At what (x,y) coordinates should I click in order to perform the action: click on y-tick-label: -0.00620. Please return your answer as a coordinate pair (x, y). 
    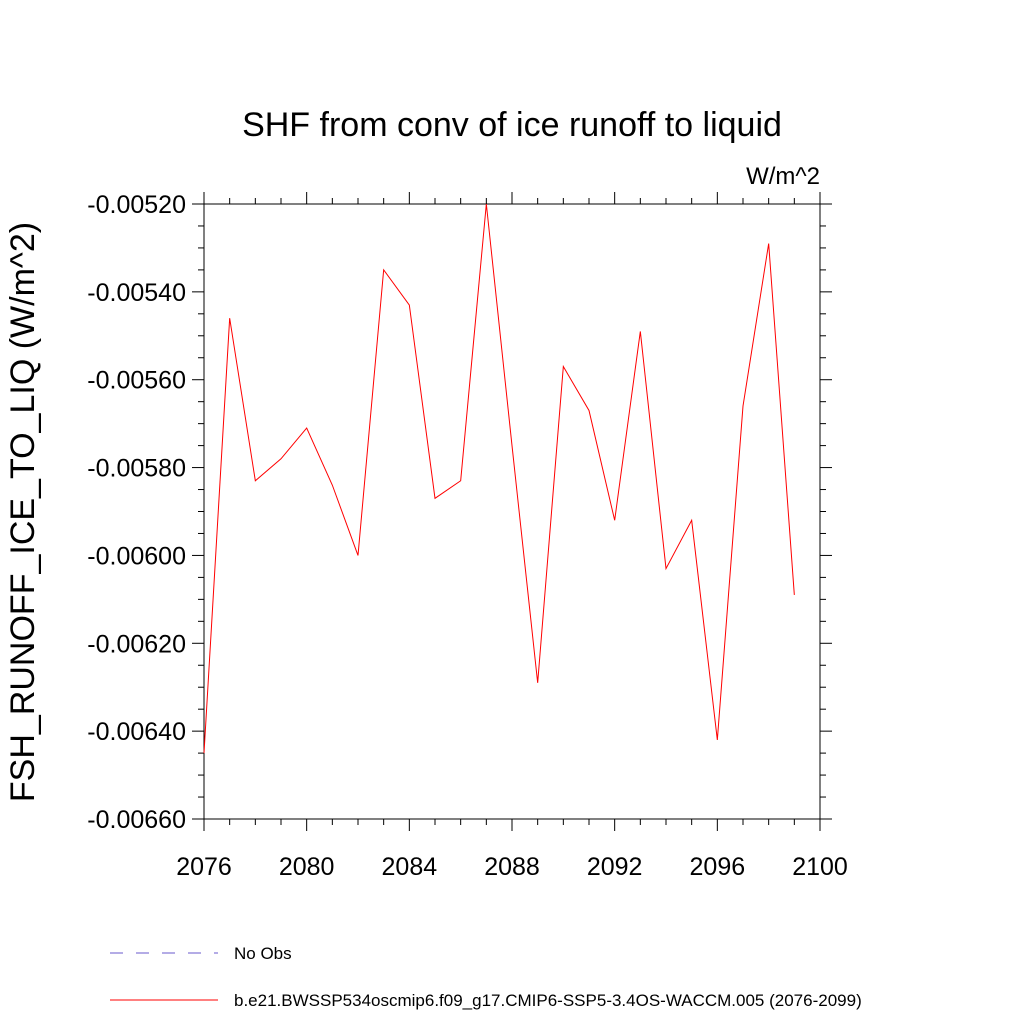
    Looking at the image, I should click on (136, 644).